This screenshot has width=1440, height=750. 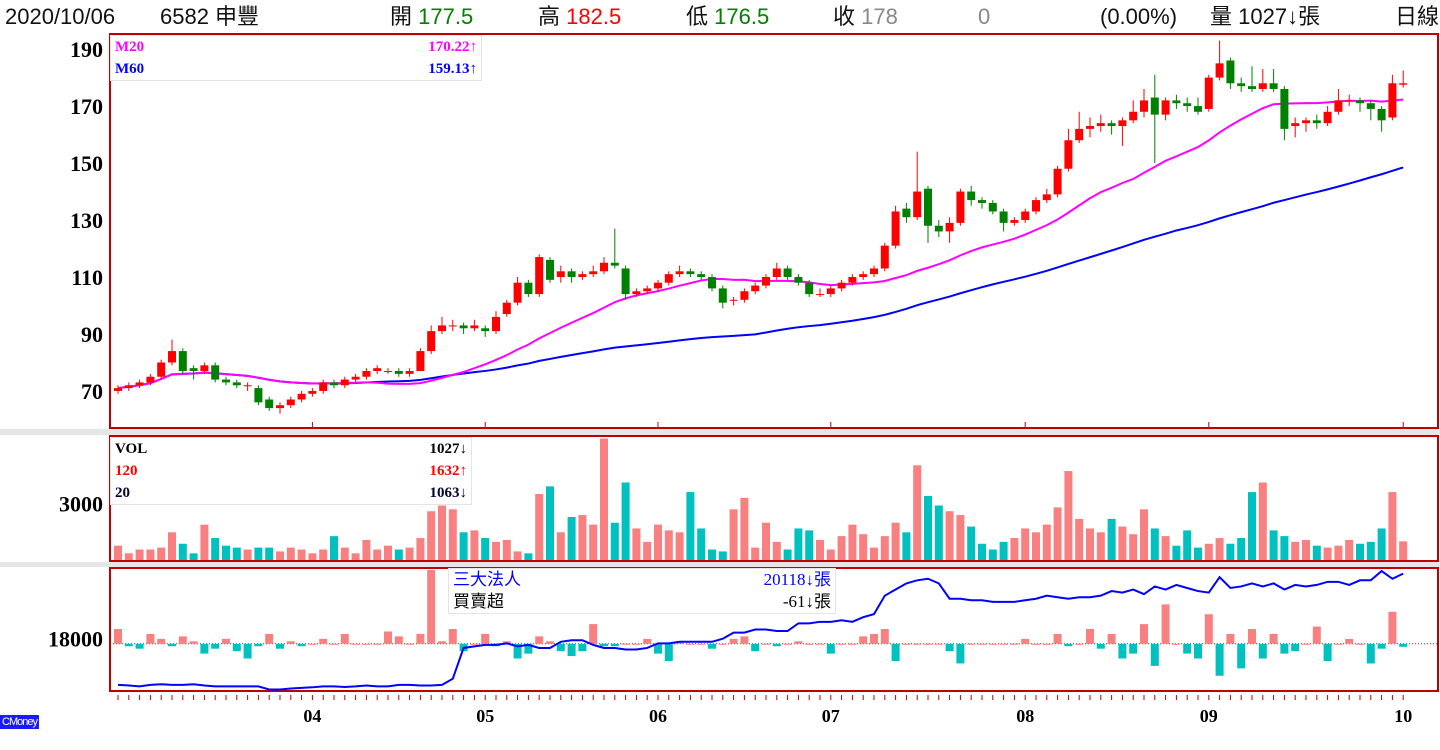 What do you see at coordinates (19, 722) in the screenshot?
I see `cmoney-logo: CMoney` at bounding box center [19, 722].